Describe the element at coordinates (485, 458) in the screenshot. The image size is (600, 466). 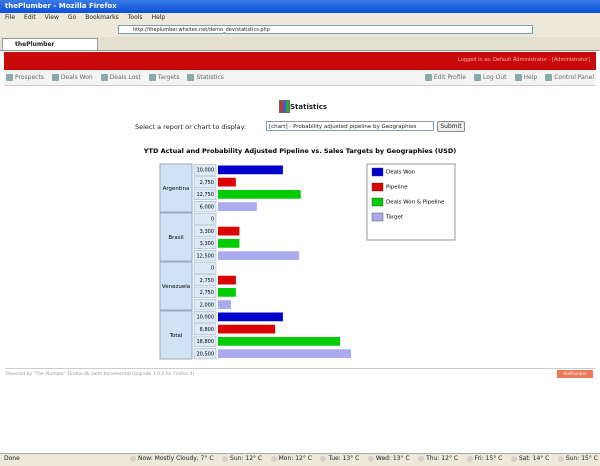
I see `weather-item: Fri: 15° C` at that location.